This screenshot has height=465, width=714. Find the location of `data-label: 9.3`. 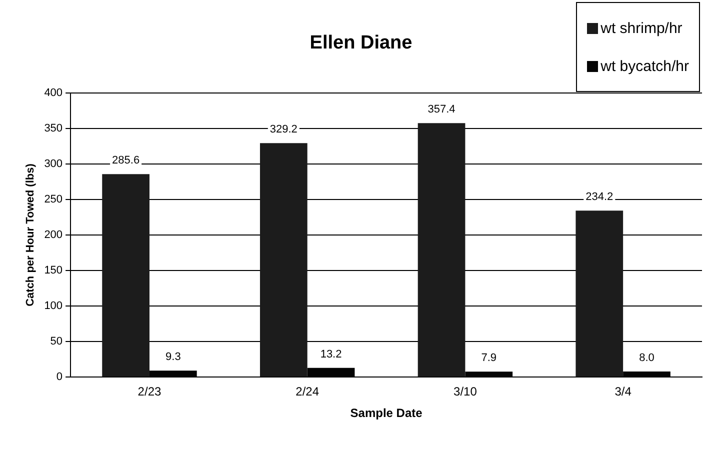

data-label: 9.3 is located at coordinates (173, 357).